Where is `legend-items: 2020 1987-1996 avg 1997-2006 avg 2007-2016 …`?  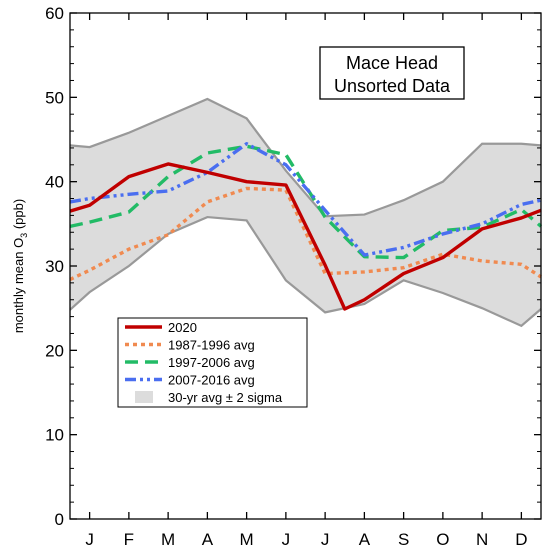 legend-items: 2020 1987-1996 avg 1997-2006 avg 2007-2016 … is located at coordinates (204, 362).